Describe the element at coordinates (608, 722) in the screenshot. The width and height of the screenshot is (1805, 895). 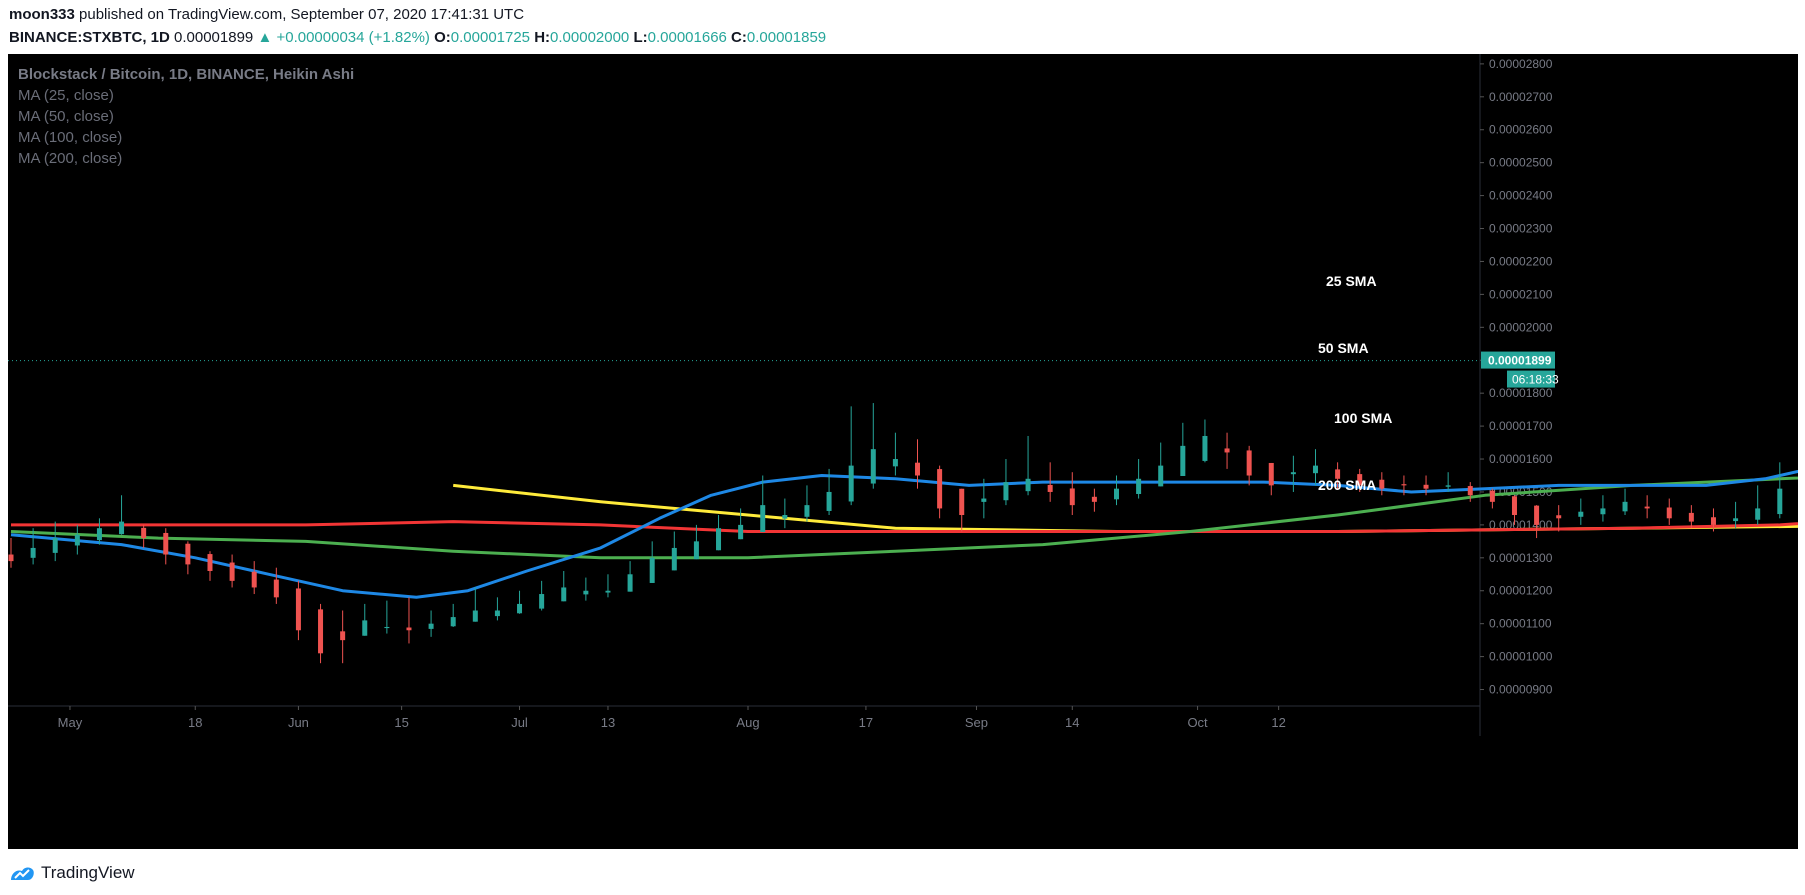
I see `x-tick-label-5: 13` at that location.